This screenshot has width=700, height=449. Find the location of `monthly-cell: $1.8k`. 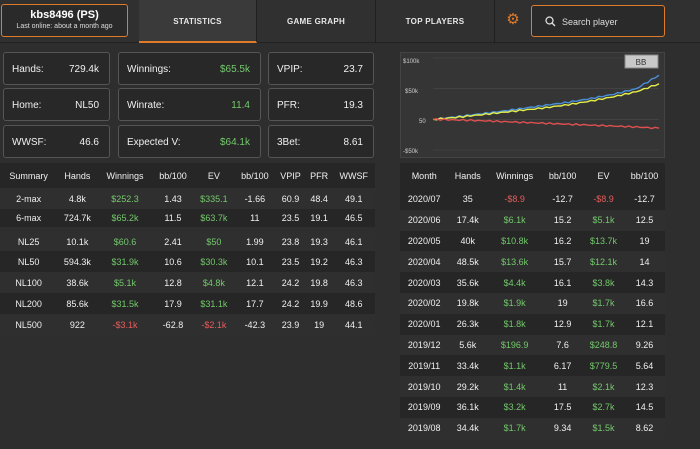

monthly-cell: $1.8k is located at coordinates (514, 324).